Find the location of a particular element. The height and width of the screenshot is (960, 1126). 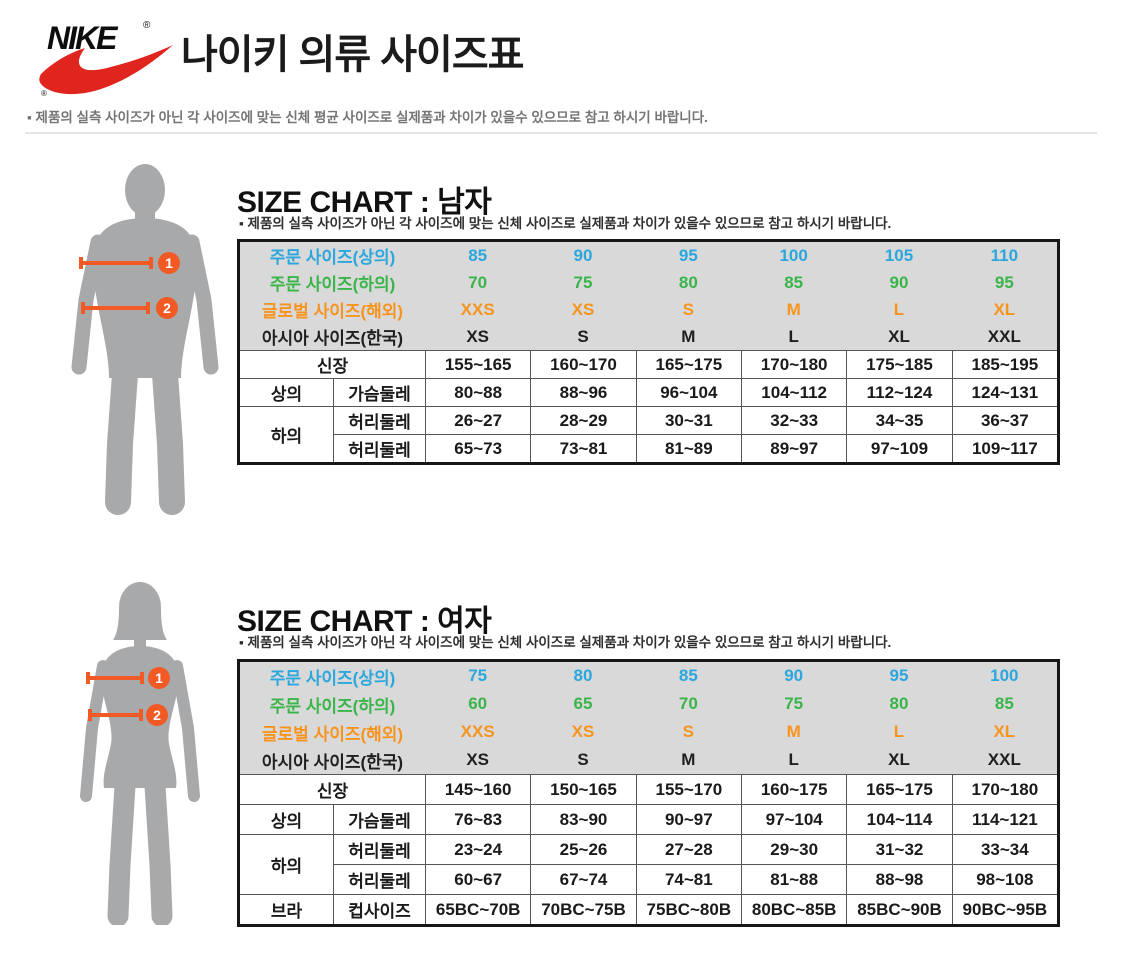

cell: 150~165 is located at coordinates (583, 789).